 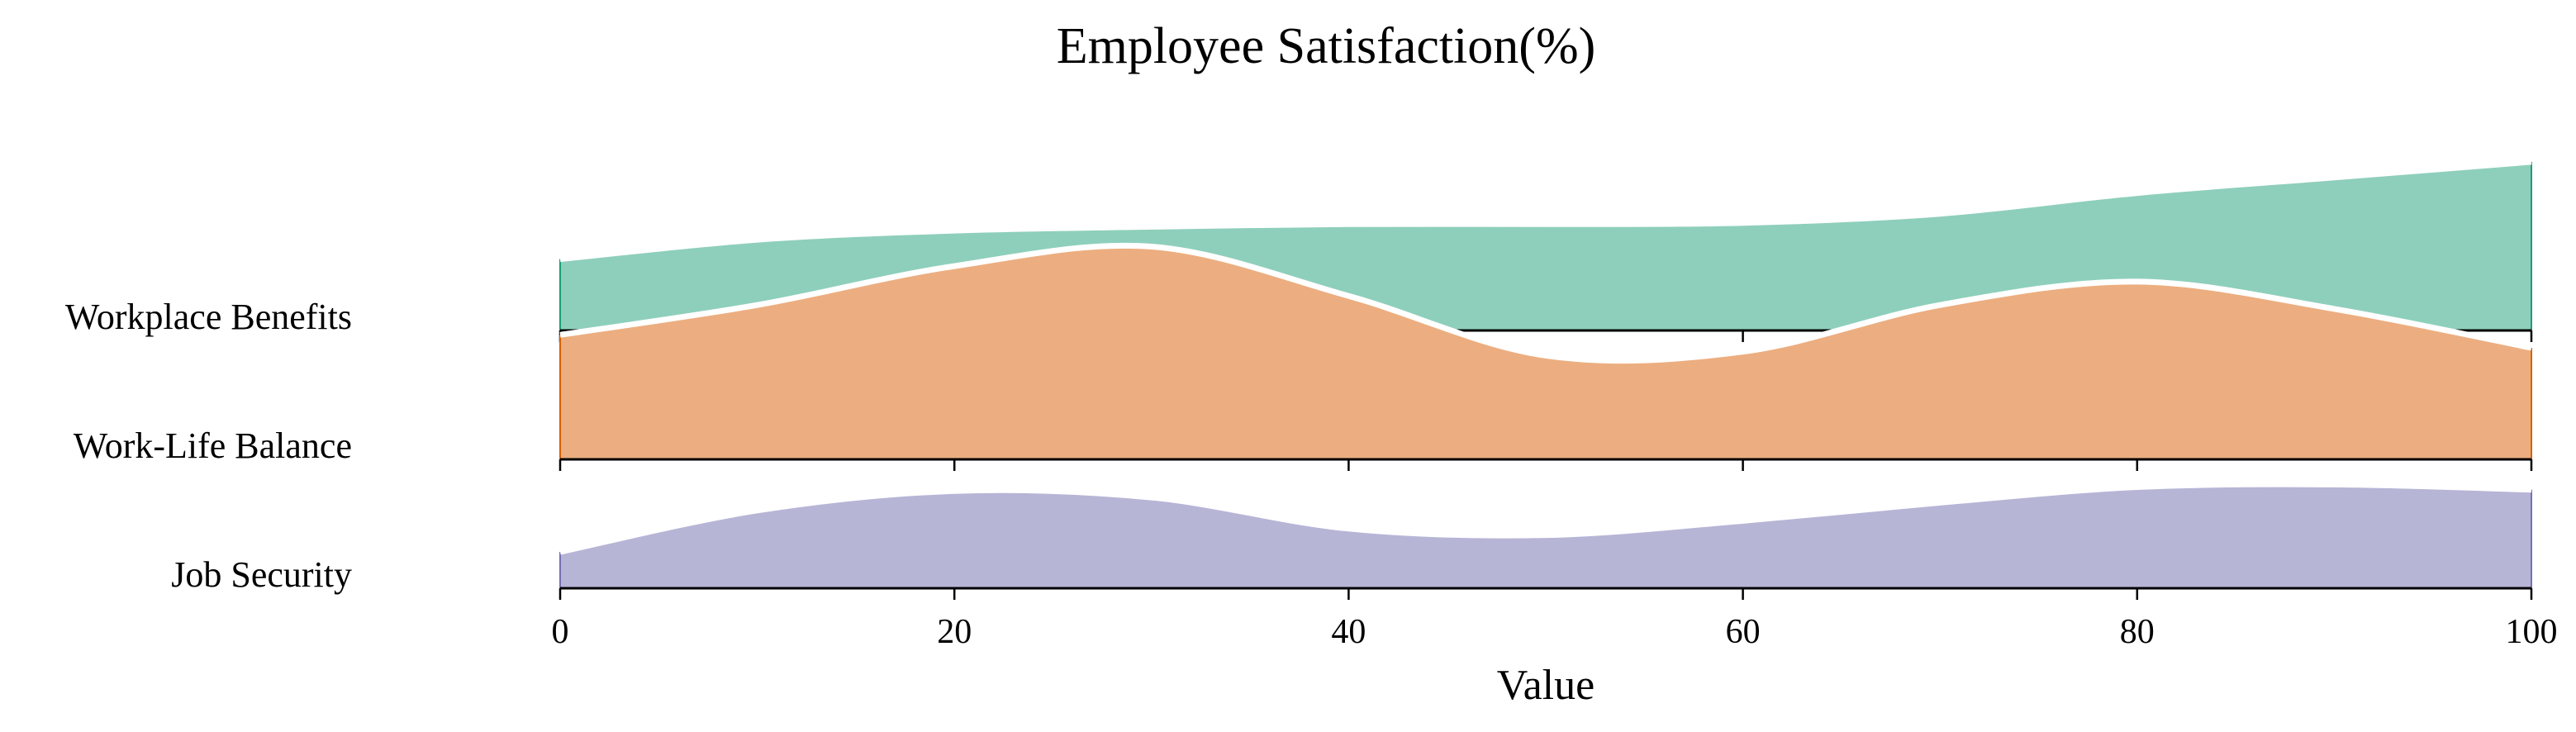 I want to click on x-axis-ticks: 0 20 40 60 80 100, so click(x=1555, y=632).